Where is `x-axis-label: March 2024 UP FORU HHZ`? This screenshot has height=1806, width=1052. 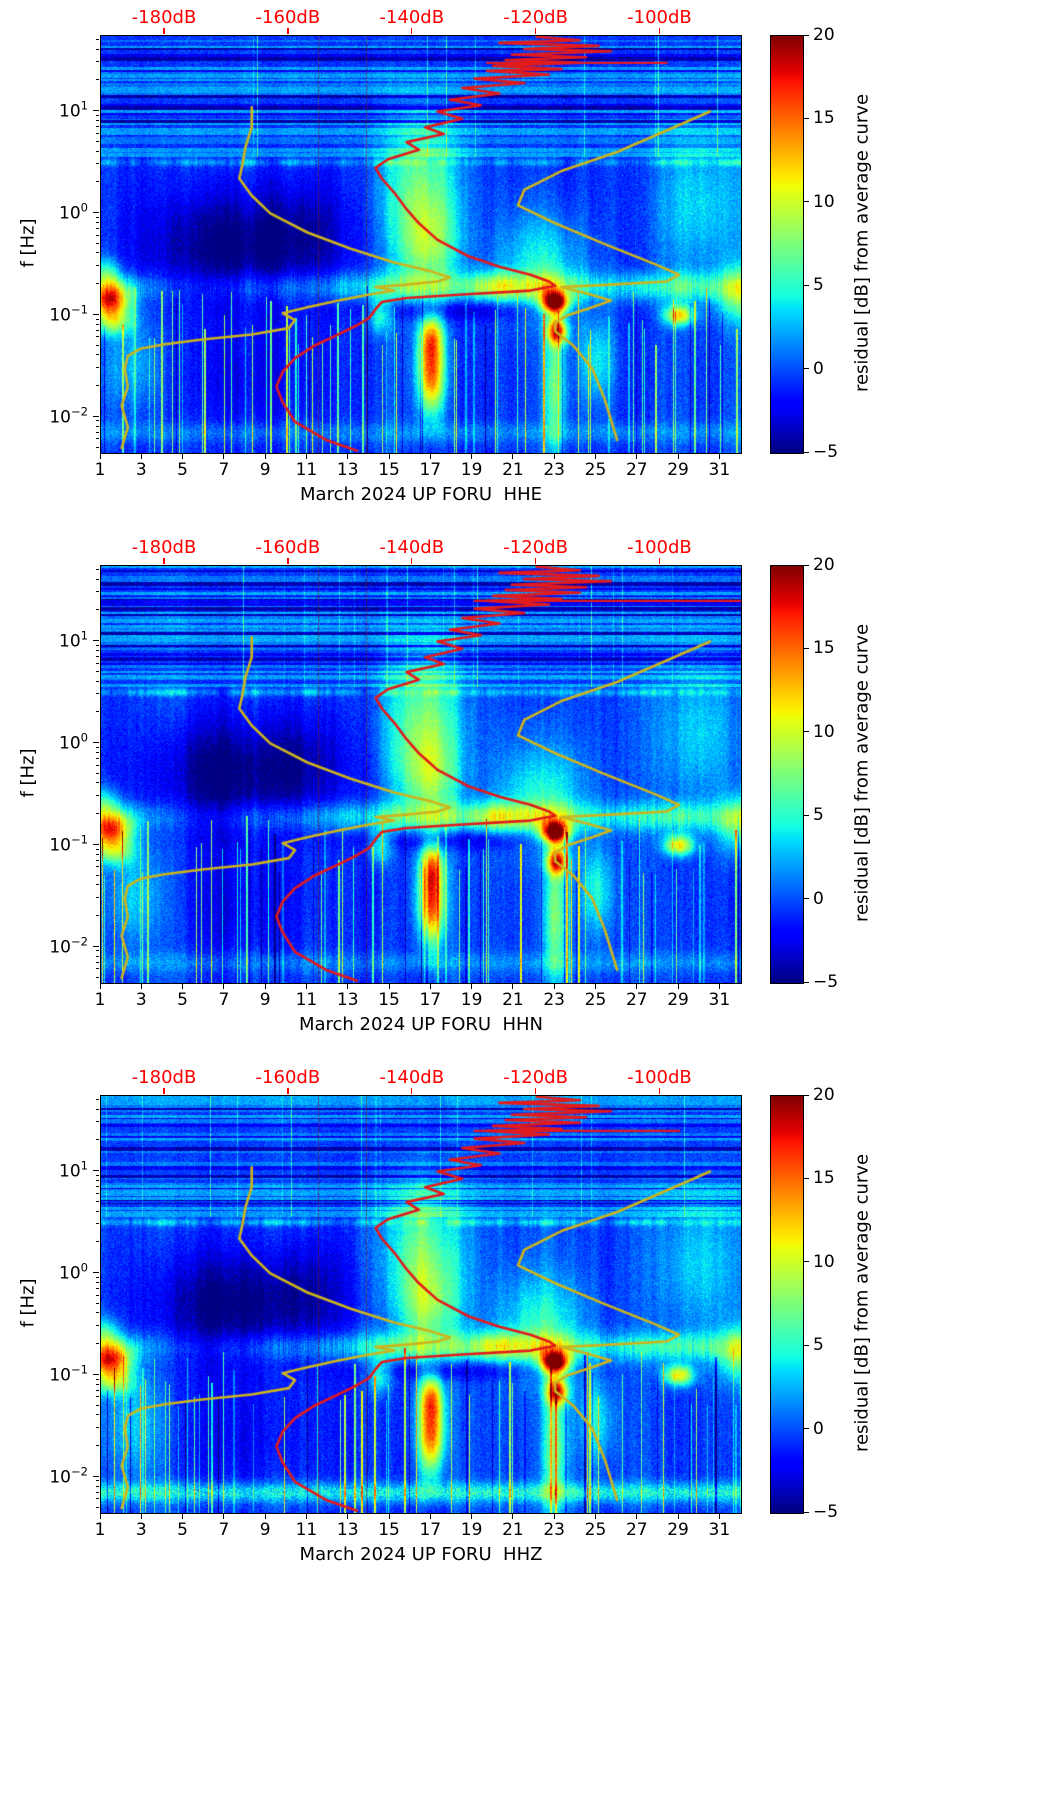
x-axis-label: March 2024 UP FORU HHZ is located at coordinates (421, 1554).